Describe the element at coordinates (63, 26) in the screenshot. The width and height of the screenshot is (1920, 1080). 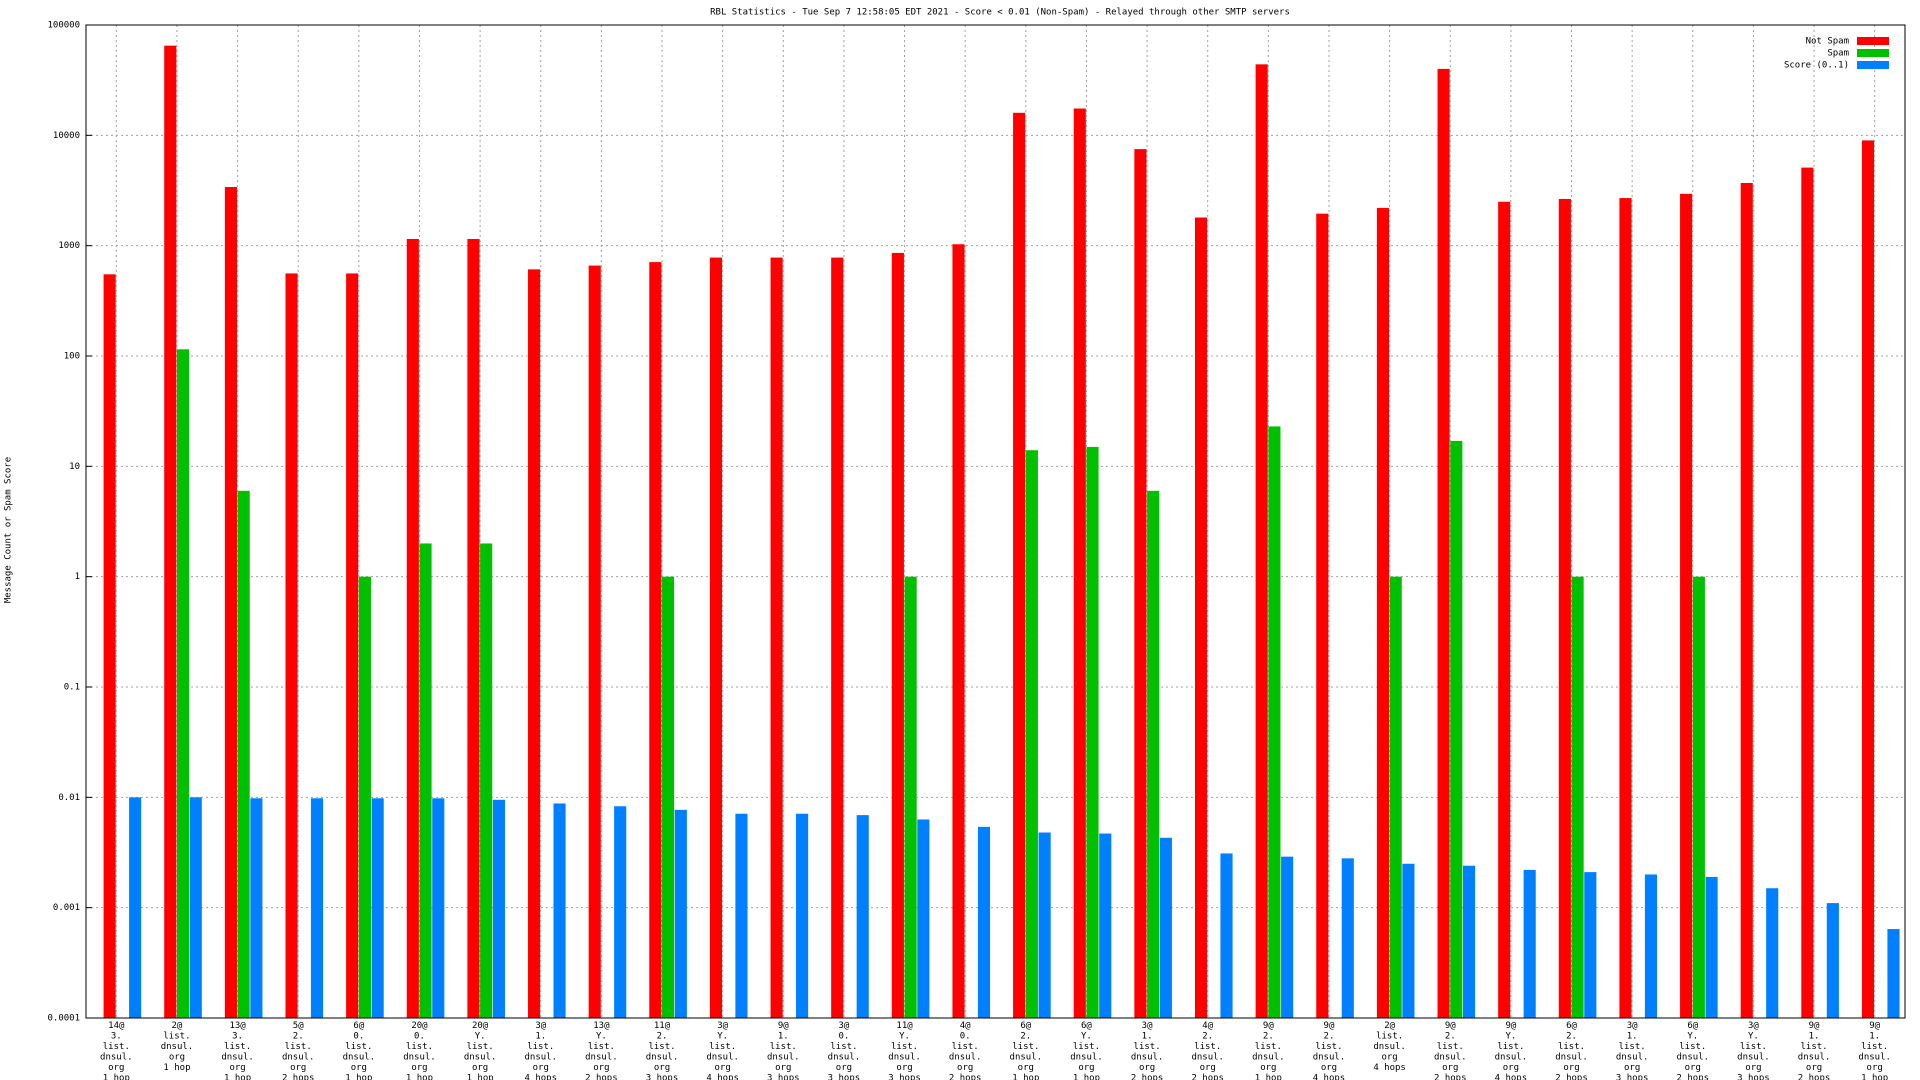
I see `y-tick-label: 100000` at that location.